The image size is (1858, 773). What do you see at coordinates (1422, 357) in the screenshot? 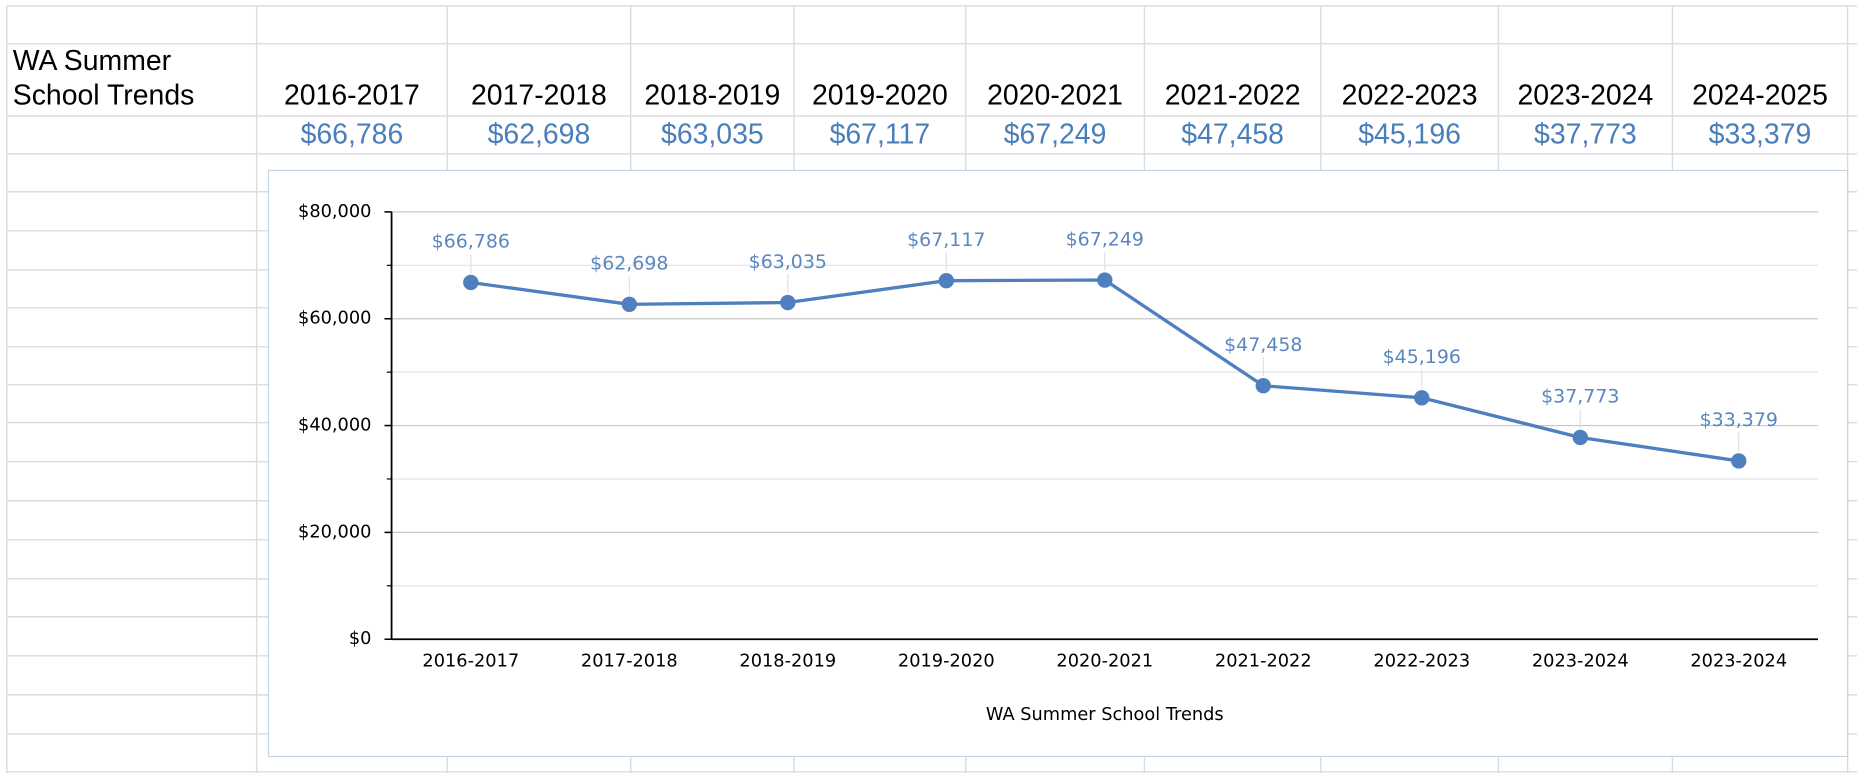
I see `data-label: $45,196` at bounding box center [1422, 357].